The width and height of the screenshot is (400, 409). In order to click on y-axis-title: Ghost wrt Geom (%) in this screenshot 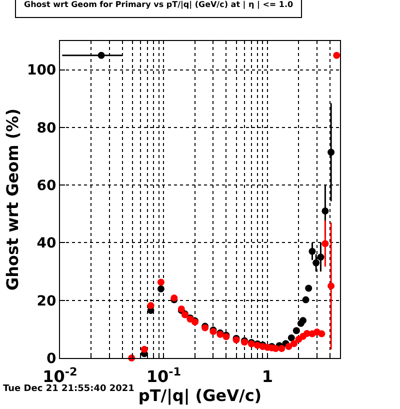, I will do `click(12, 199)`.